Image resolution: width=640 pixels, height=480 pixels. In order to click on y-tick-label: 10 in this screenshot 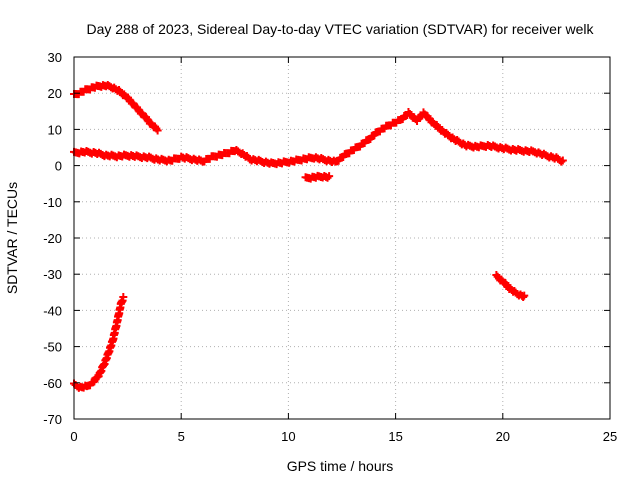, I will do `click(55, 129)`.